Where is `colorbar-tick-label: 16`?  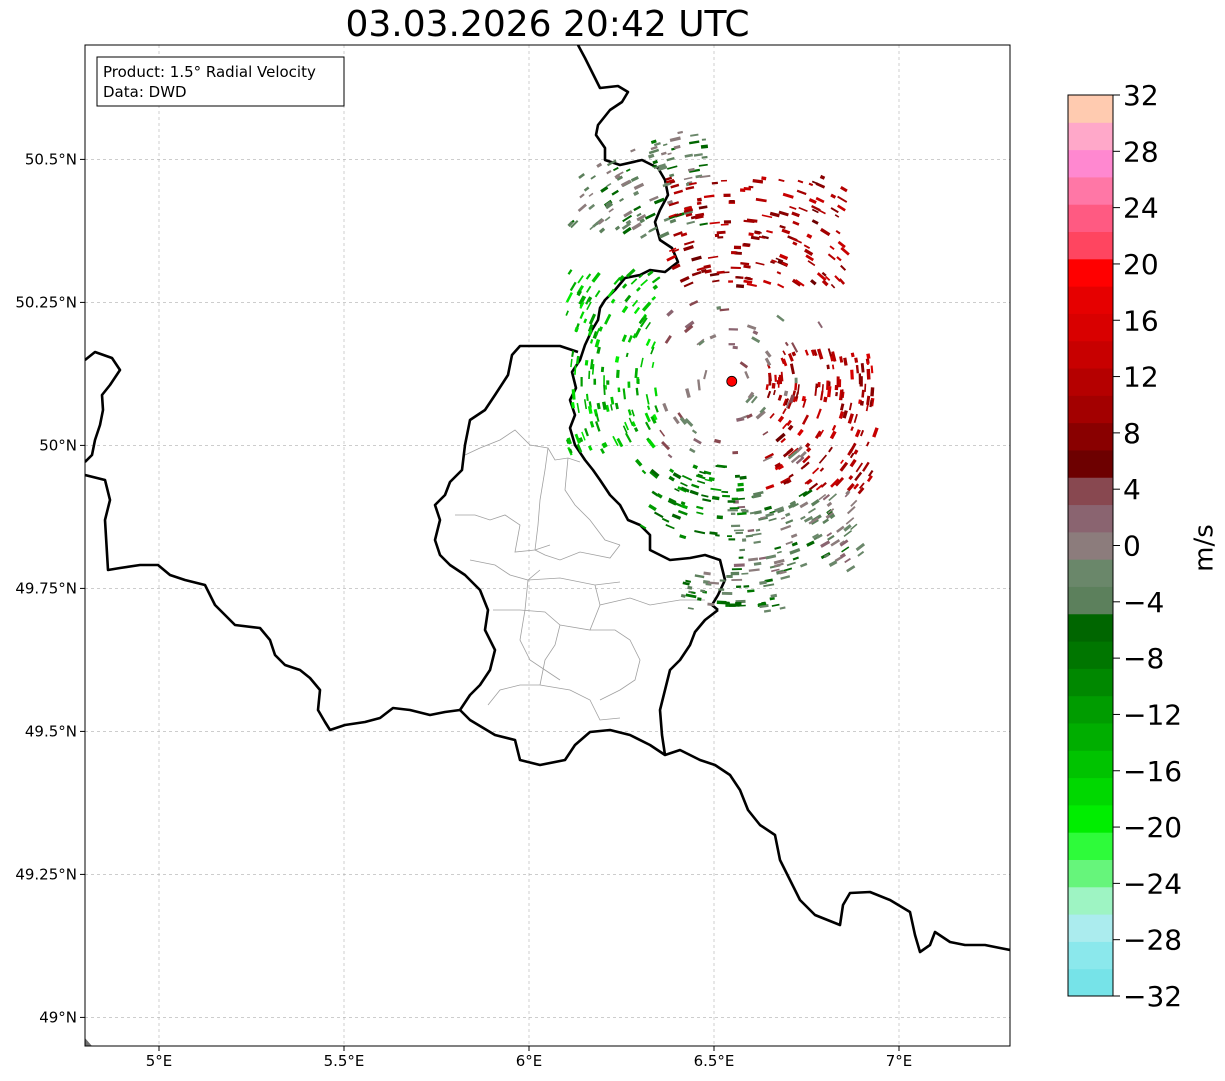
colorbar-tick-label: 16 is located at coordinates (1141, 320).